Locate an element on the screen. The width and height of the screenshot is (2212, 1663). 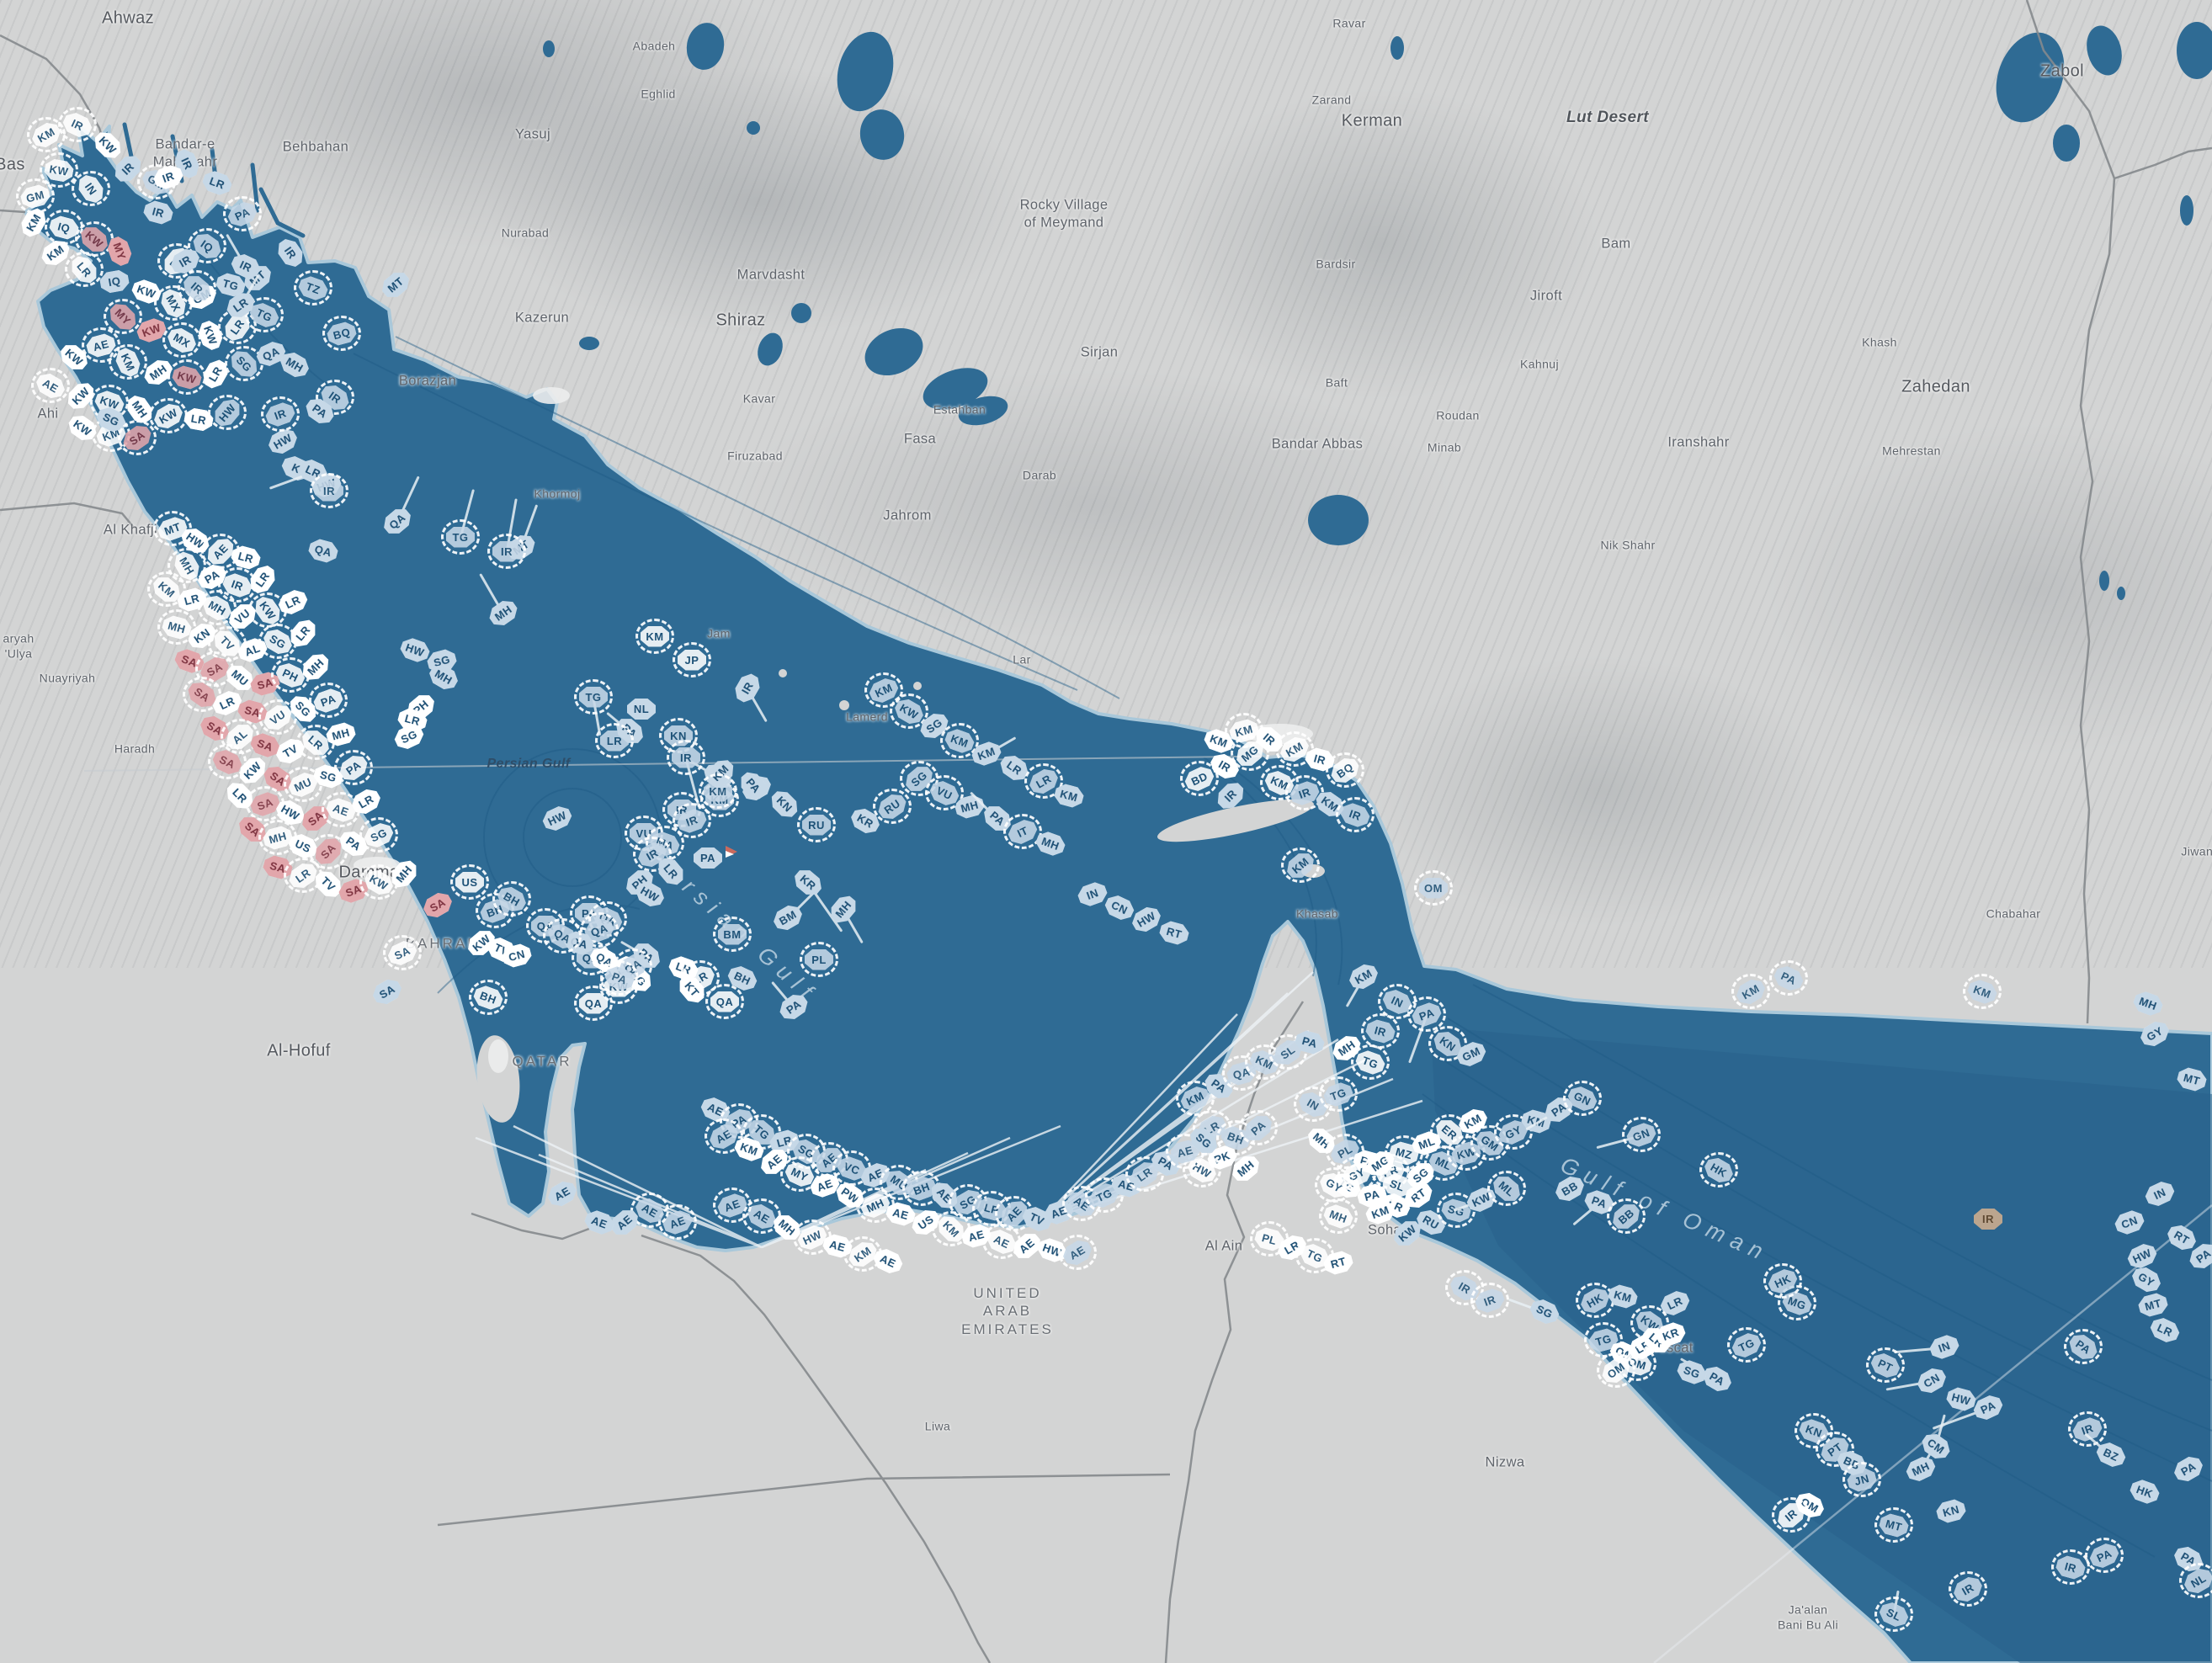
country-label: UNITED ARAB EMIRATES is located at coordinates (1007, 1311).